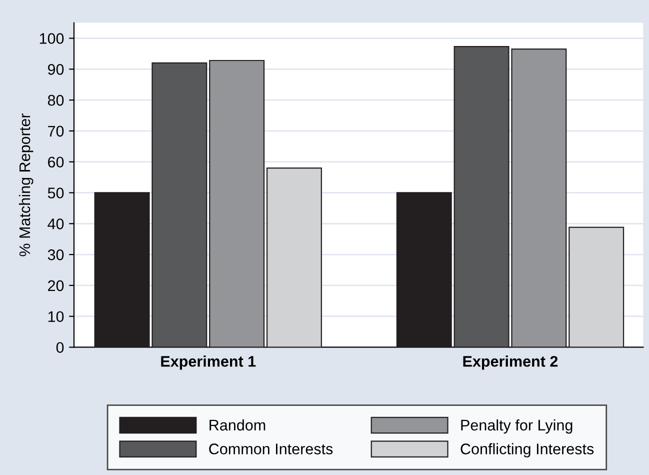 The height and width of the screenshot is (475, 649). Describe the element at coordinates (527, 450) in the screenshot. I see `legend-label: Conflicting Interests` at that location.